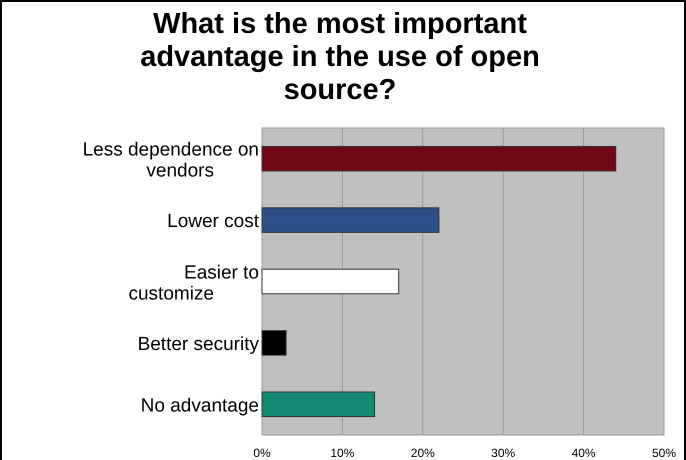  What do you see at coordinates (213, 221) in the screenshot?
I see `y-tick-label: Lower cost` at bounding box center [213, 221].